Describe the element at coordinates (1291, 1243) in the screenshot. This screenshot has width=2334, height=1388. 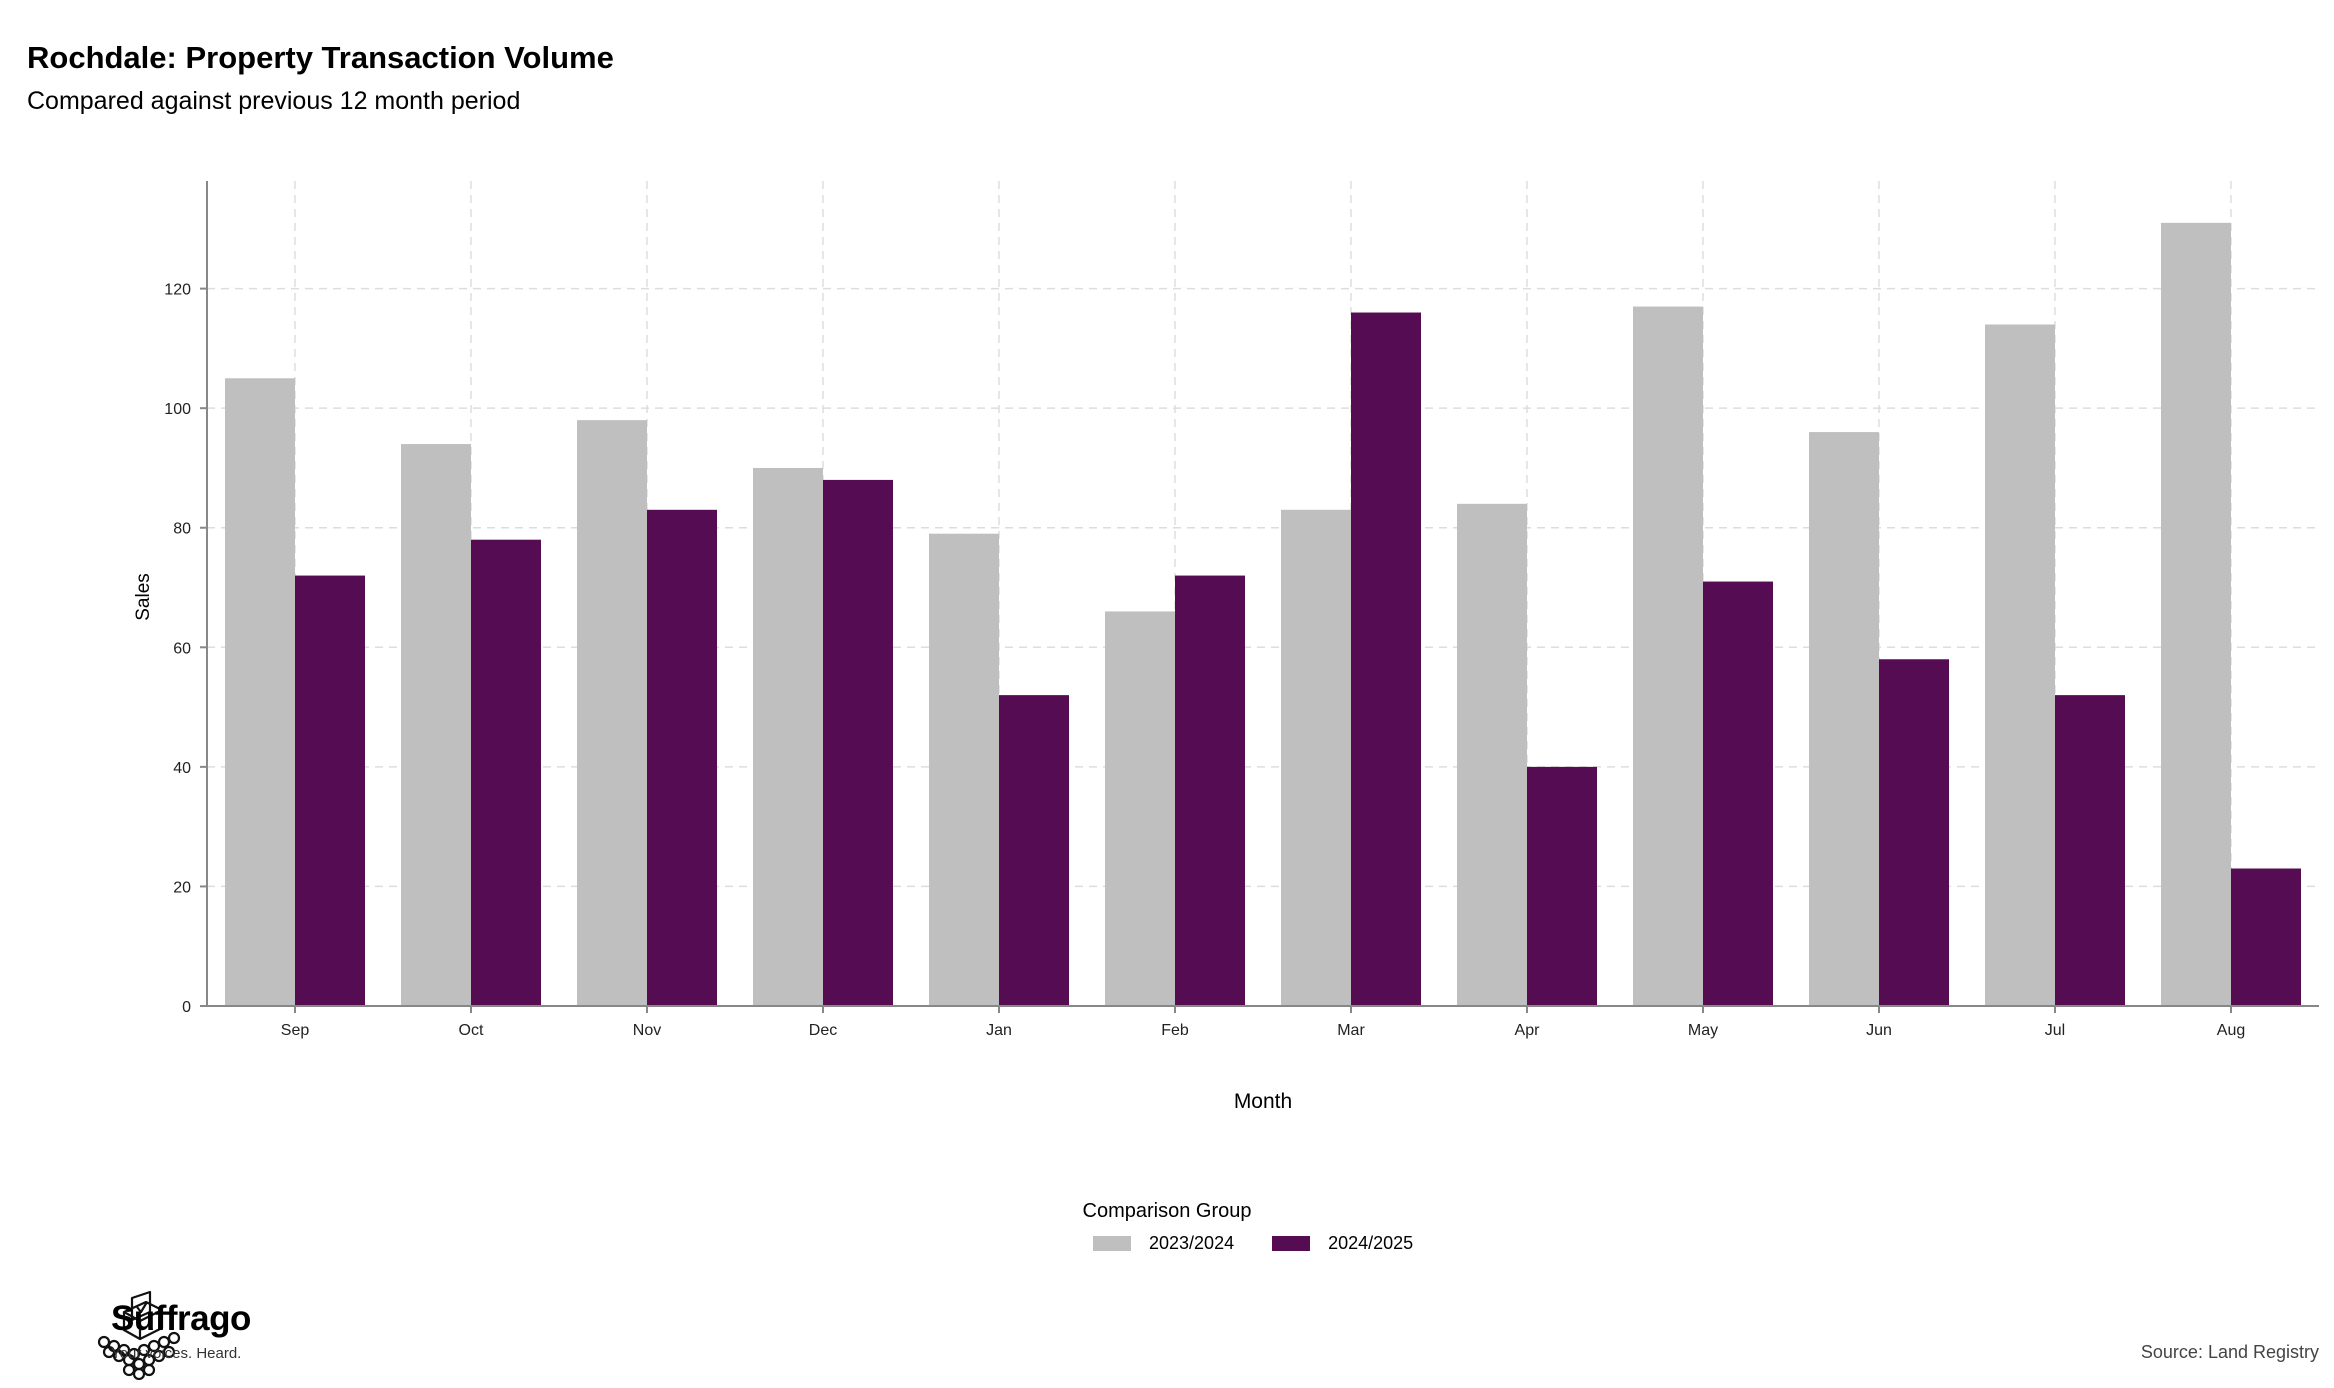
I see `legend-swatch-2024-2025` at that location.